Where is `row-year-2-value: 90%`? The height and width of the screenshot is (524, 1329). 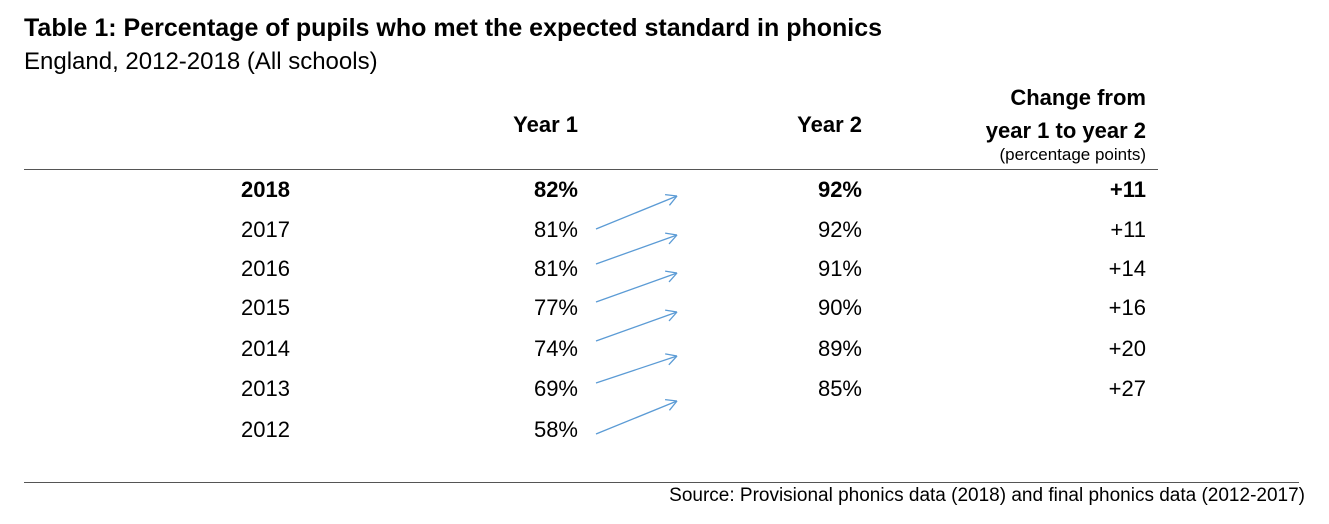 row-year-2-value: 90% is located at coordinates (839, 307).